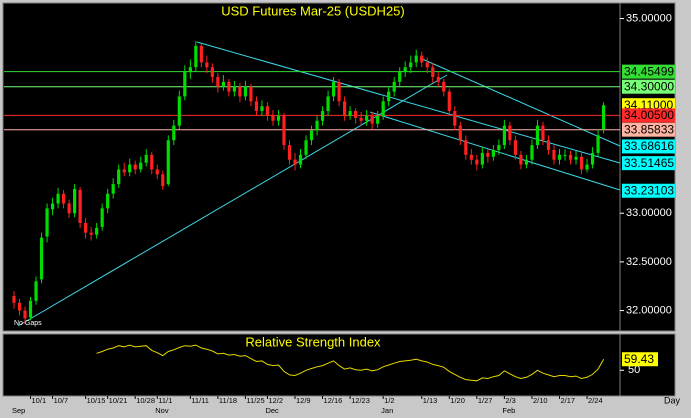 Image resolution: width=691 pixels, height=418 pixels. What do you see at coordinates (649, 129) in the screenshot?
I see `level-label: 33.85833` at bounding box center [649, 129].